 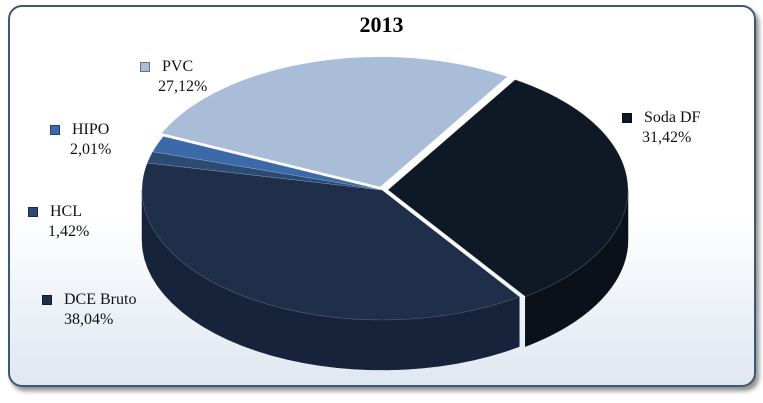 What do you see at coordinates (80, 140) in the screenshot?
I see `slice-label-hipo: HIPO 2,01%` at bounding box center [80, 140].